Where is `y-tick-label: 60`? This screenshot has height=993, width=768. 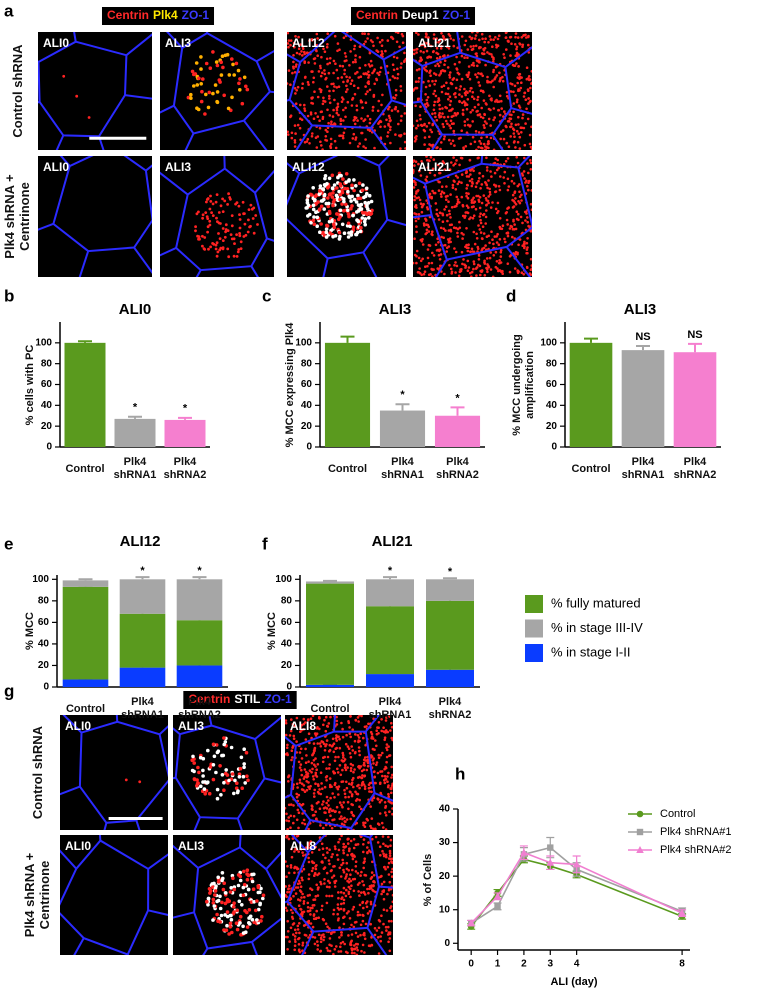 y-tick-label: 60 is located at coordinates (287, 622).